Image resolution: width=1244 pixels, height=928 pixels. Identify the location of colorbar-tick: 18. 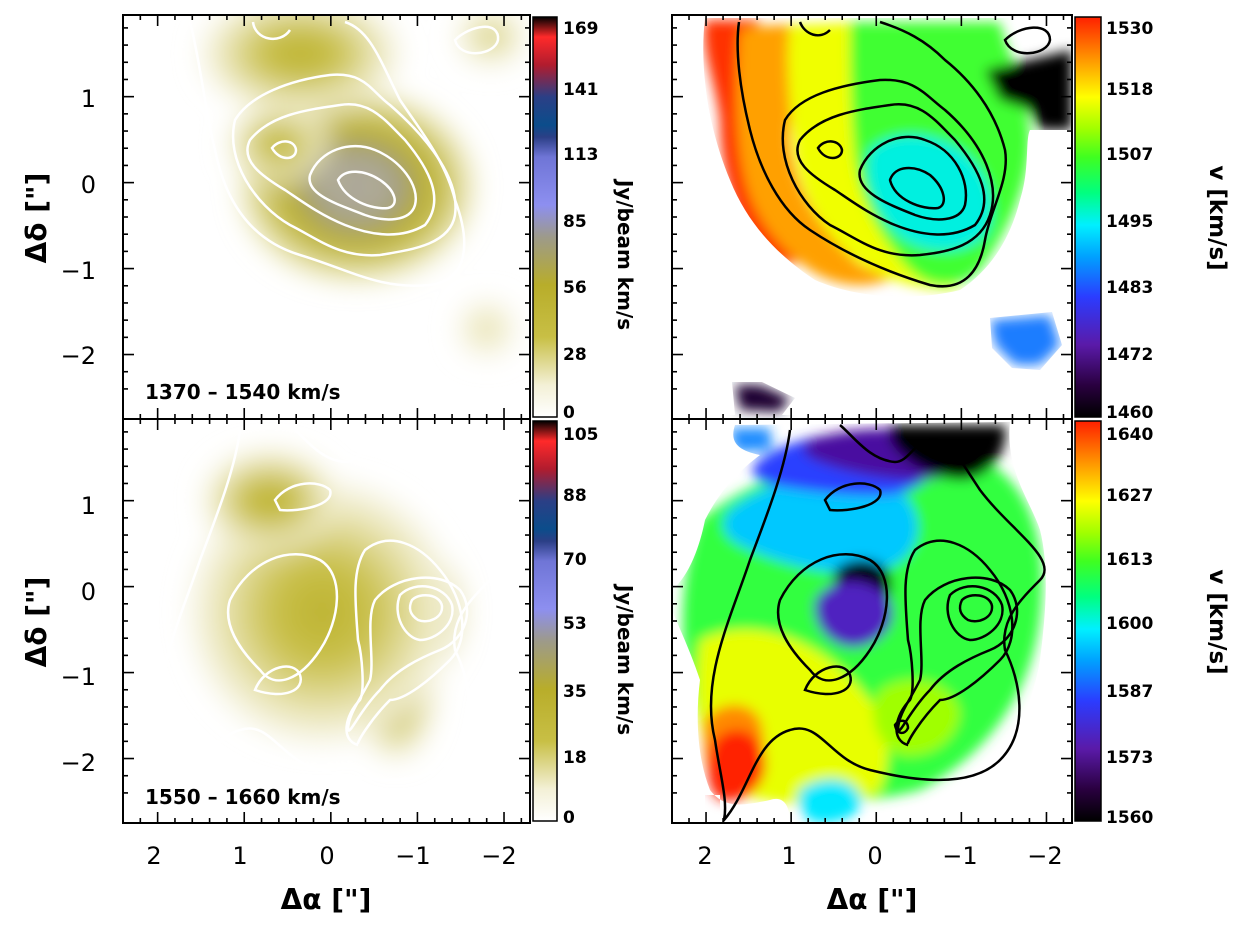
(575, 758).